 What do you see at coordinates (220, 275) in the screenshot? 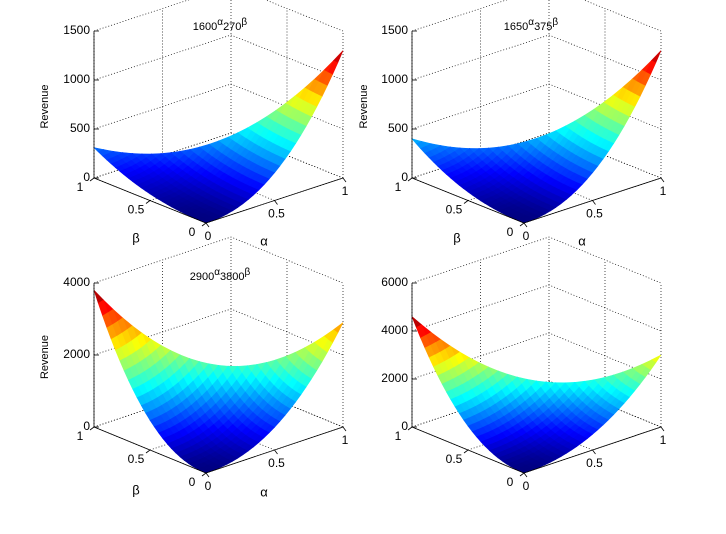
I see `chart-title: 2900α3800β` at bounding box center [220, 275].